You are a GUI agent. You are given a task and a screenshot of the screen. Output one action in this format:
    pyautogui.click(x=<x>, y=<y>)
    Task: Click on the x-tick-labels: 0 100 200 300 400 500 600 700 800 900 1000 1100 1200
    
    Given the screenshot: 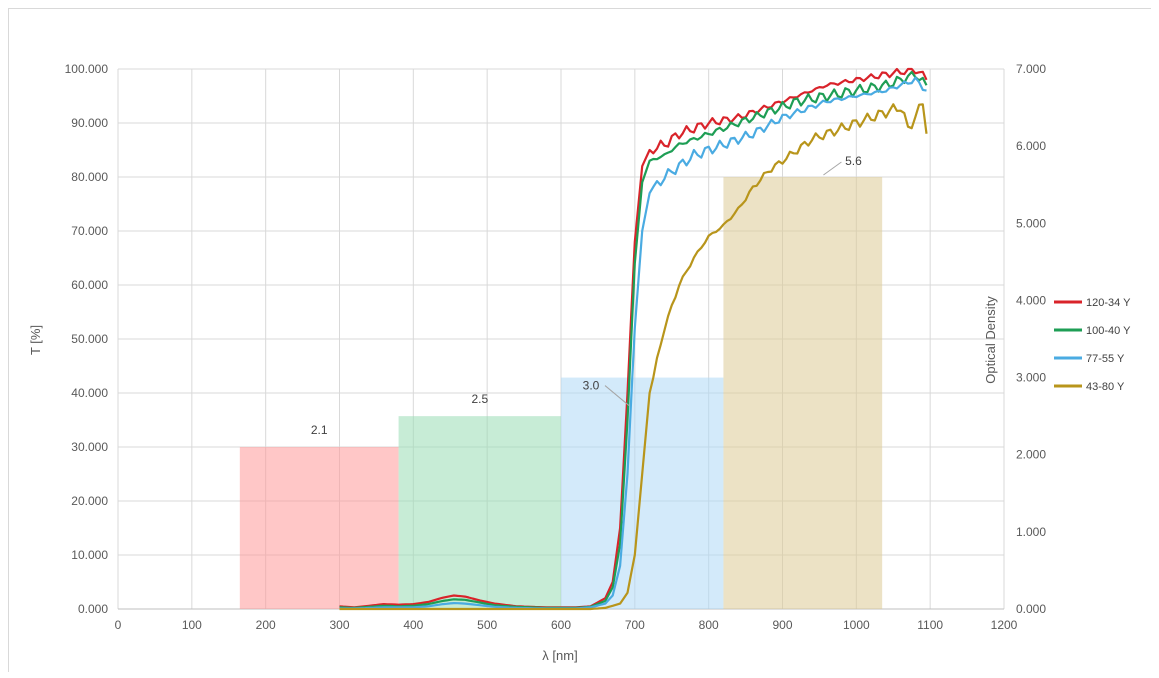 What is the action you would take?
    pyautogui.click(x=566, y=625)
    